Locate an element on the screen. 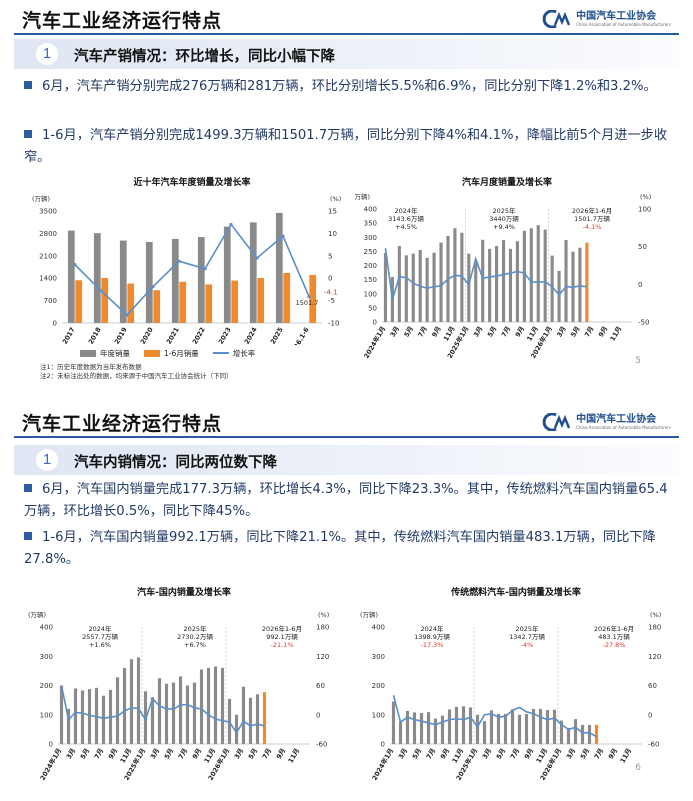 The height and width of the screenshot is (801, 693). y2-tick-label: -50 is located at coordinates (643, 323).